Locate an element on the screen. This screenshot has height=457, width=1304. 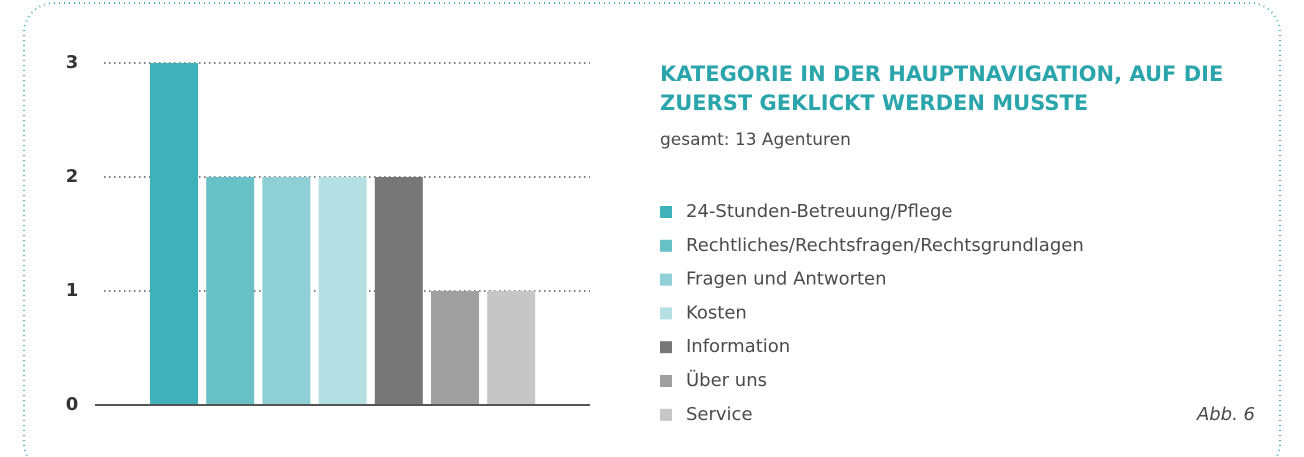
legend-label: Information is located at coordinates (738, 346).